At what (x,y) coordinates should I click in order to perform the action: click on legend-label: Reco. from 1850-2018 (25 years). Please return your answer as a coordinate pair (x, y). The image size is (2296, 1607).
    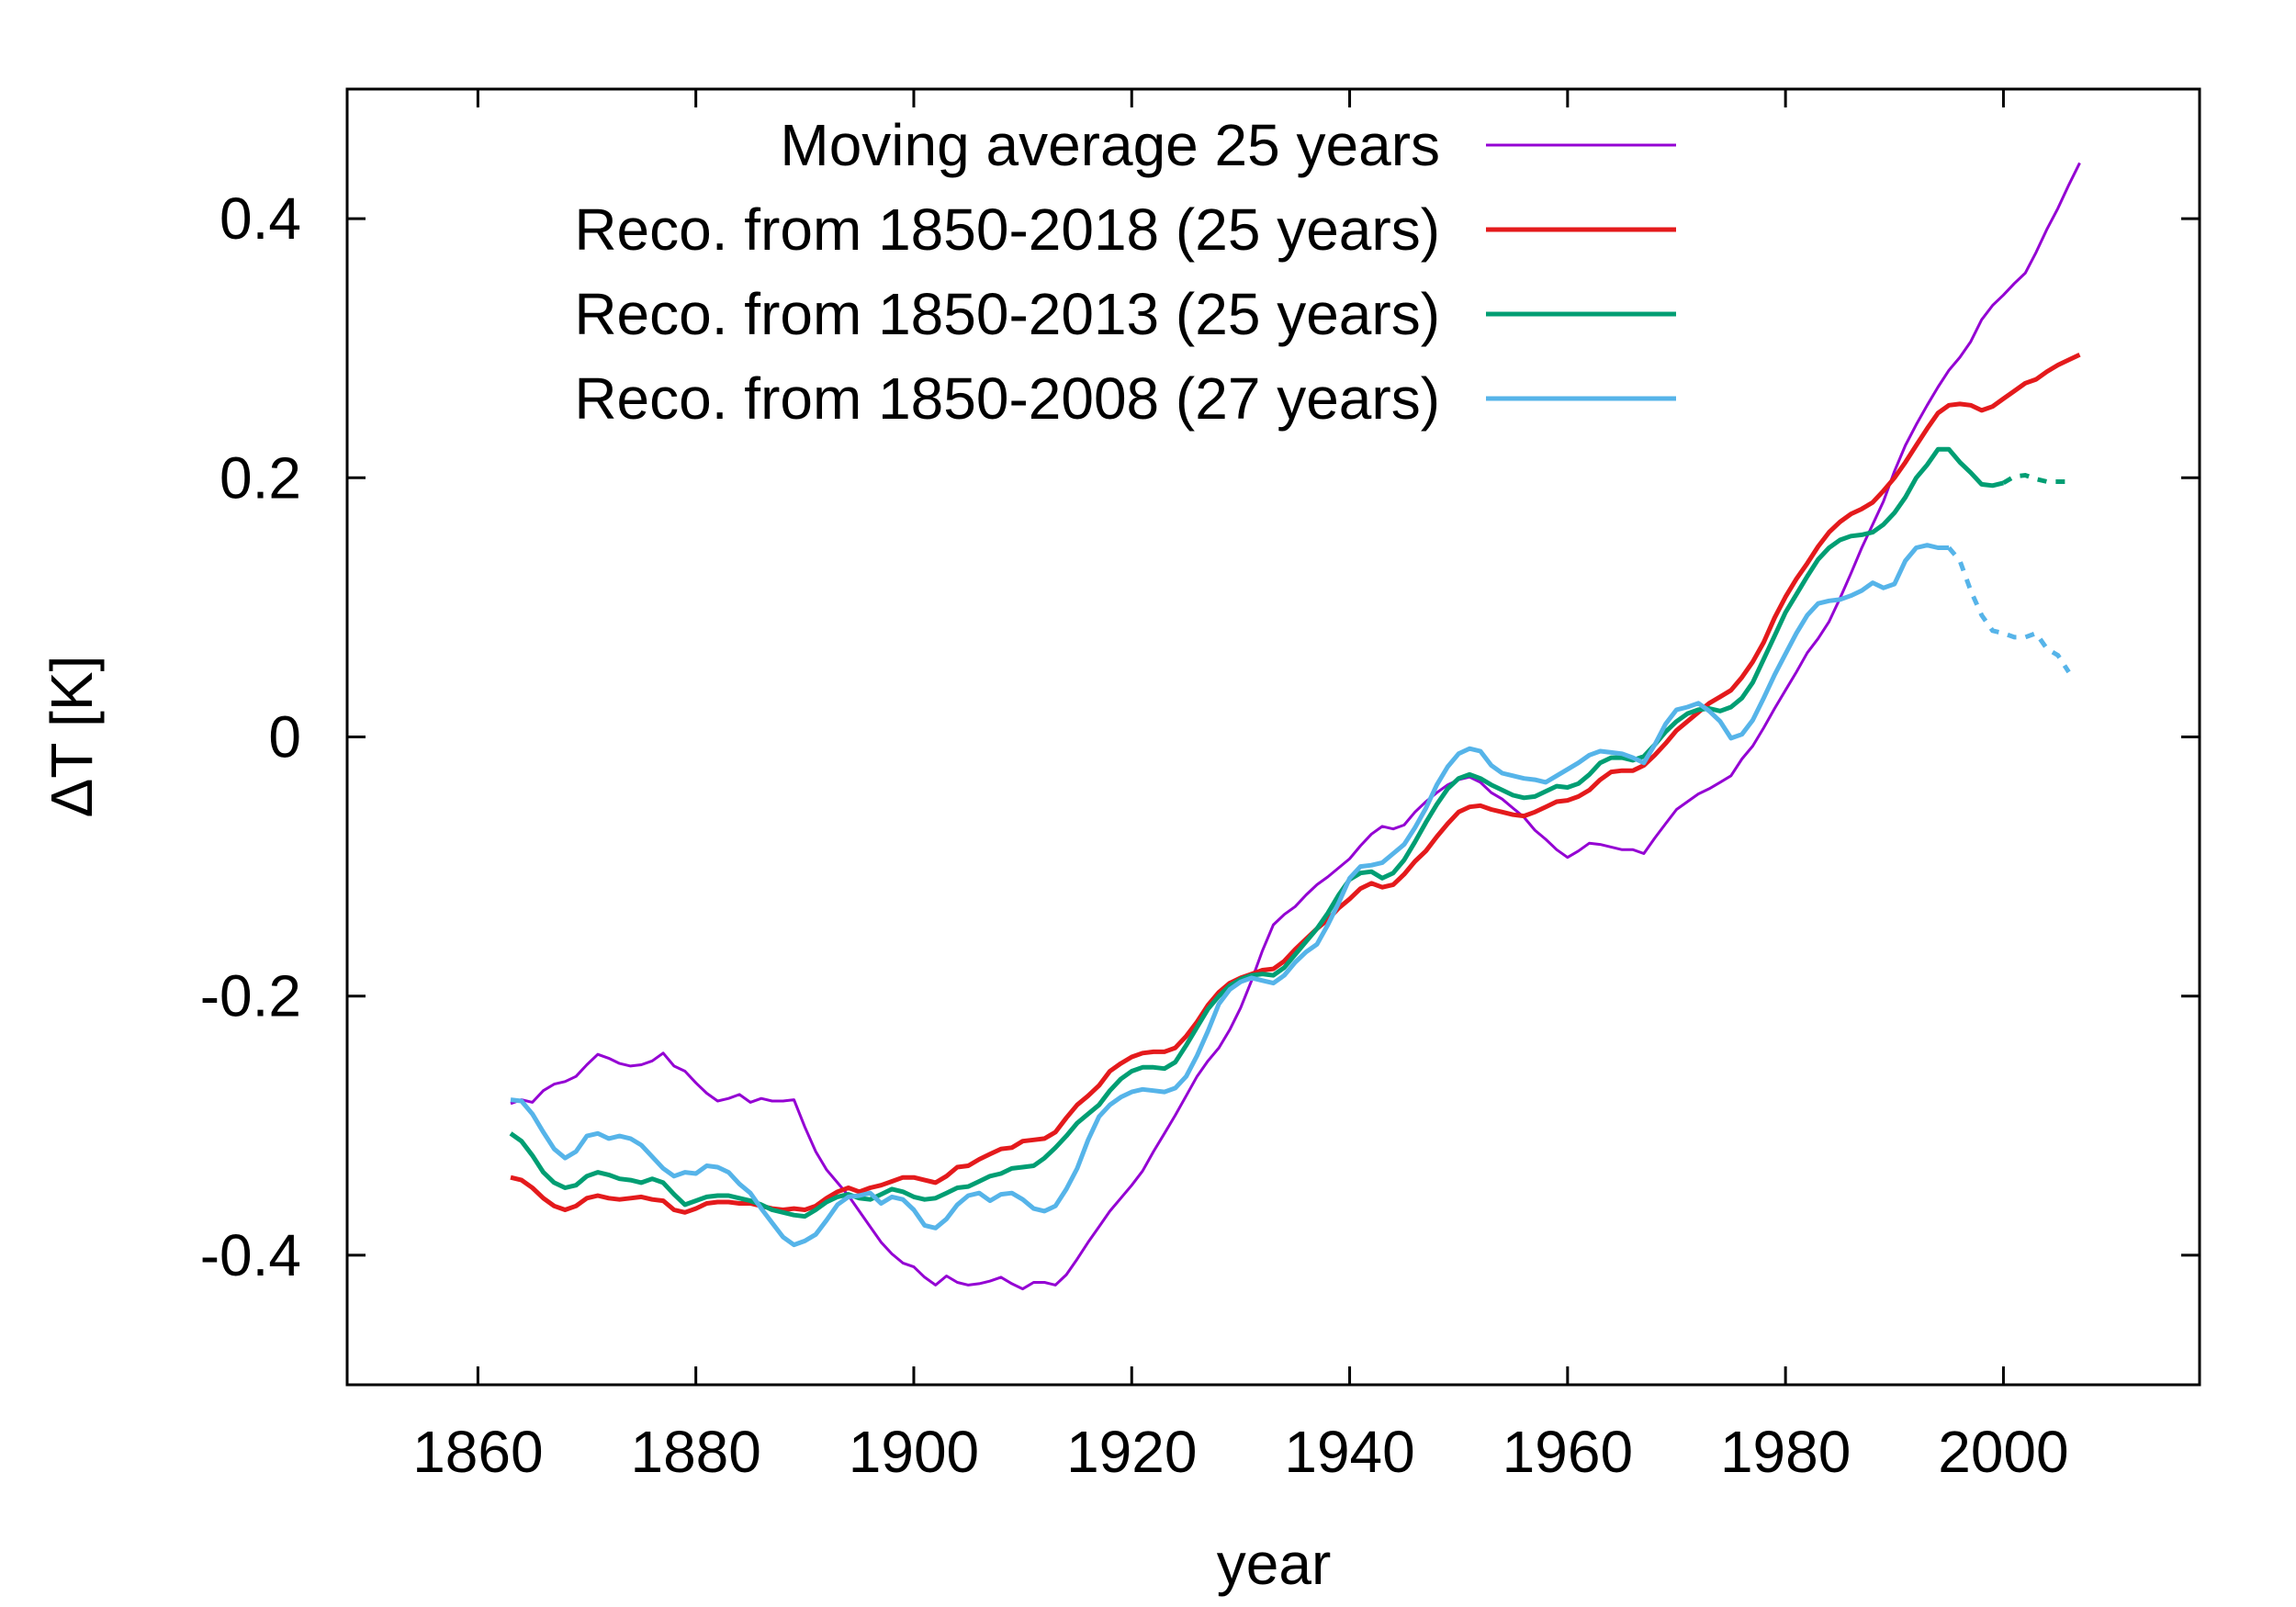
    Looking at the image, I should click on (1007, 230).